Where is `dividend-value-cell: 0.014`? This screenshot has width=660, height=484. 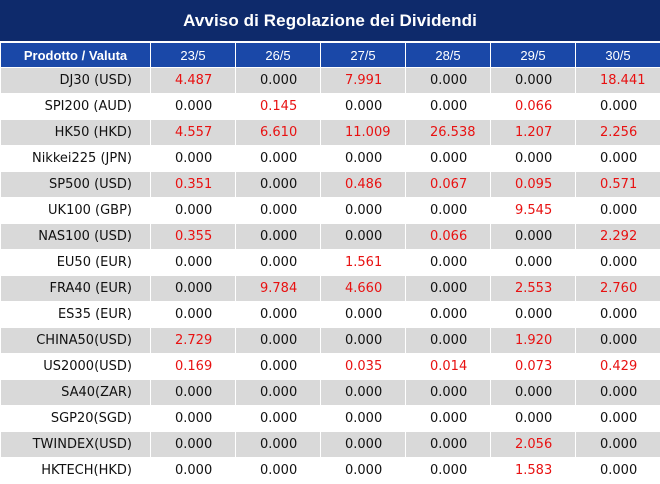
dividend-value-cell: 0.014 is located at coordinates (448, 367).